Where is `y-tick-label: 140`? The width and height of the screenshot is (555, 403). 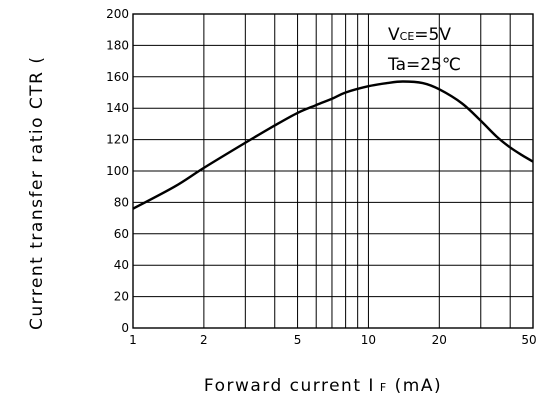 y-tick-label: 140 is located at coordinates (117, 108).